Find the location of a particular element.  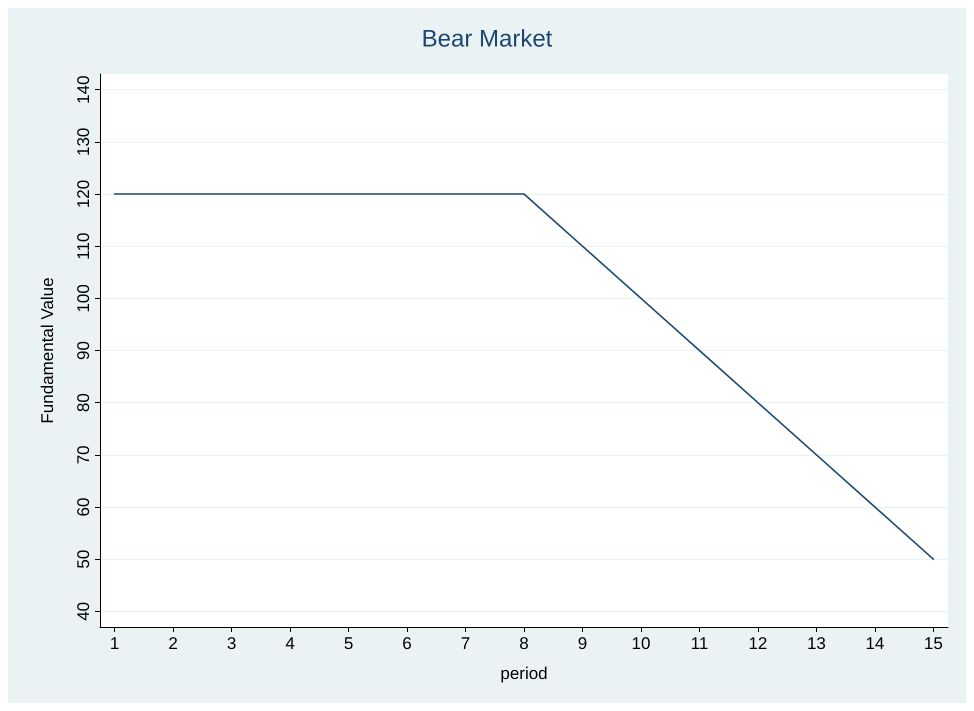

y-tick-label: 60 is located at coordinates (83, 507).